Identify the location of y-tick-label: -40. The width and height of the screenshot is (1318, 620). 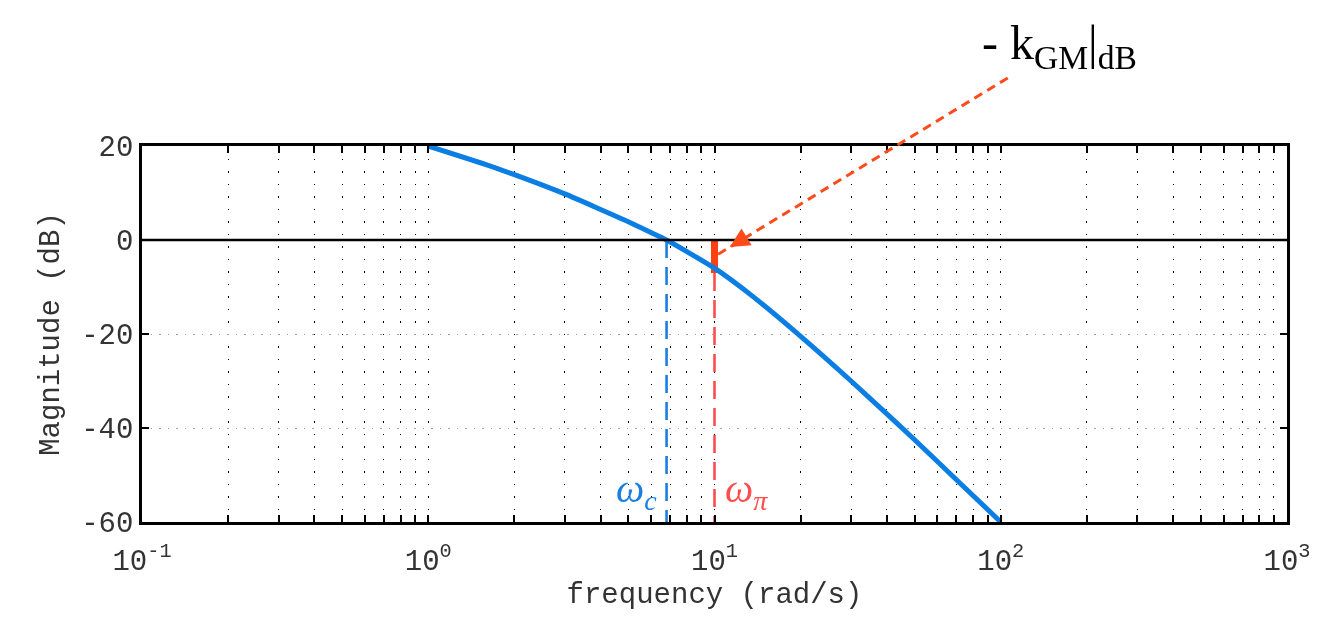
(107, 431).